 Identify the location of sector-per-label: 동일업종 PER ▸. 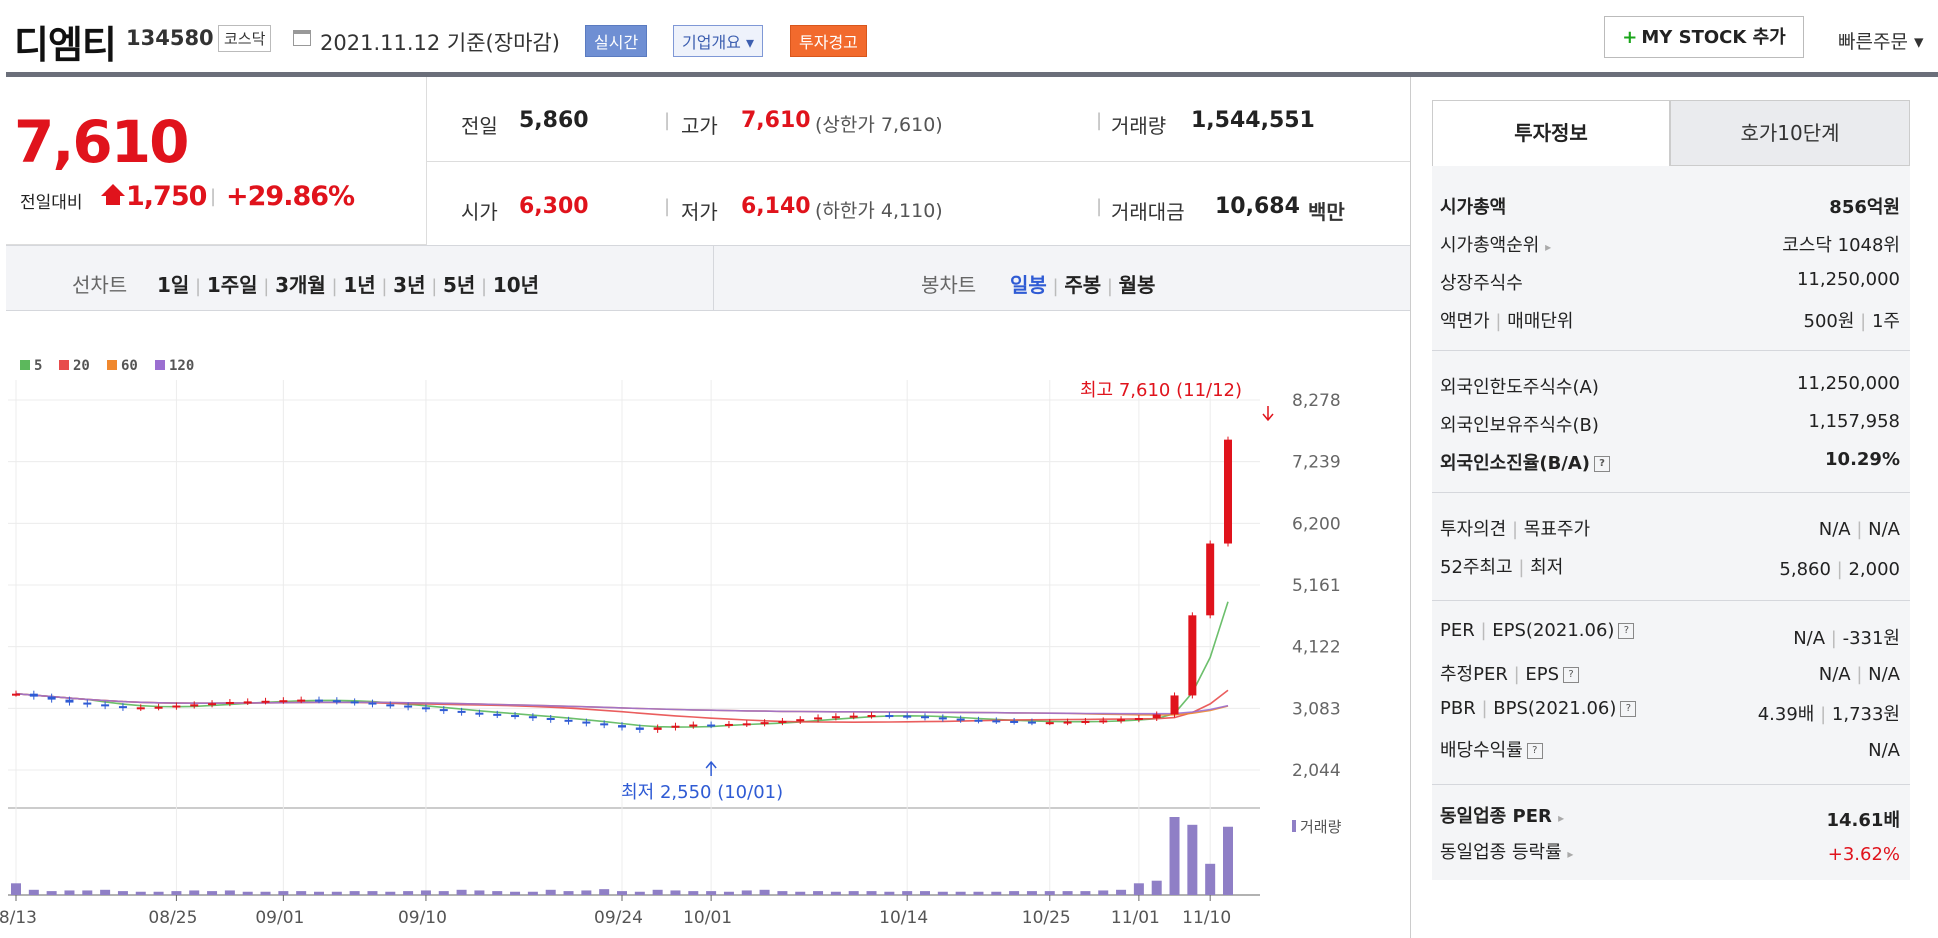
(1502, 815).